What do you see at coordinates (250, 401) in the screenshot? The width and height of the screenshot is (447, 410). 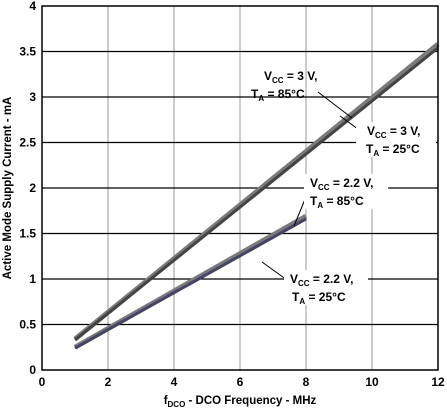 I see `x-axis-title-rest: - DCO Frequency - MHz` at bounding box center [250, 401].